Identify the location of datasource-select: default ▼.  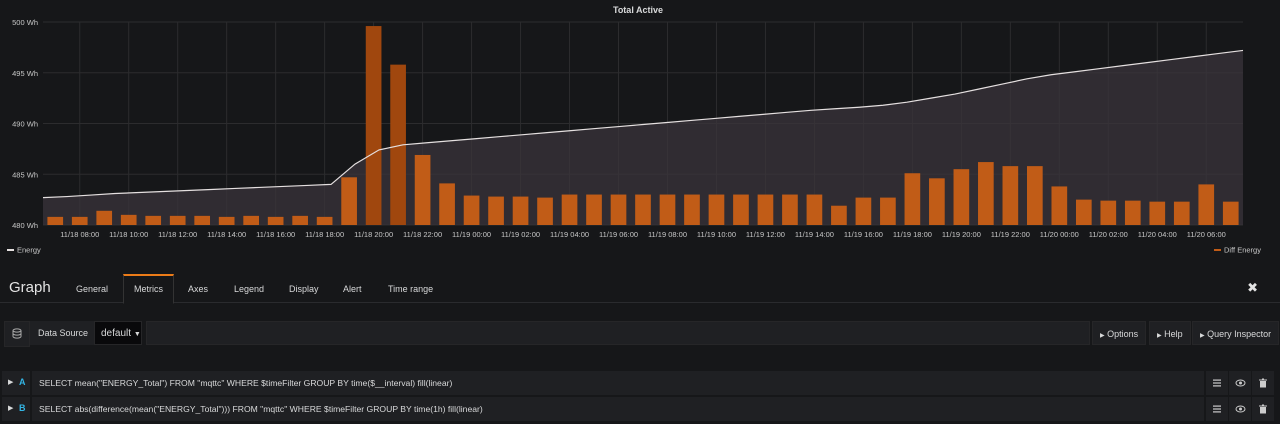
(118, 333).